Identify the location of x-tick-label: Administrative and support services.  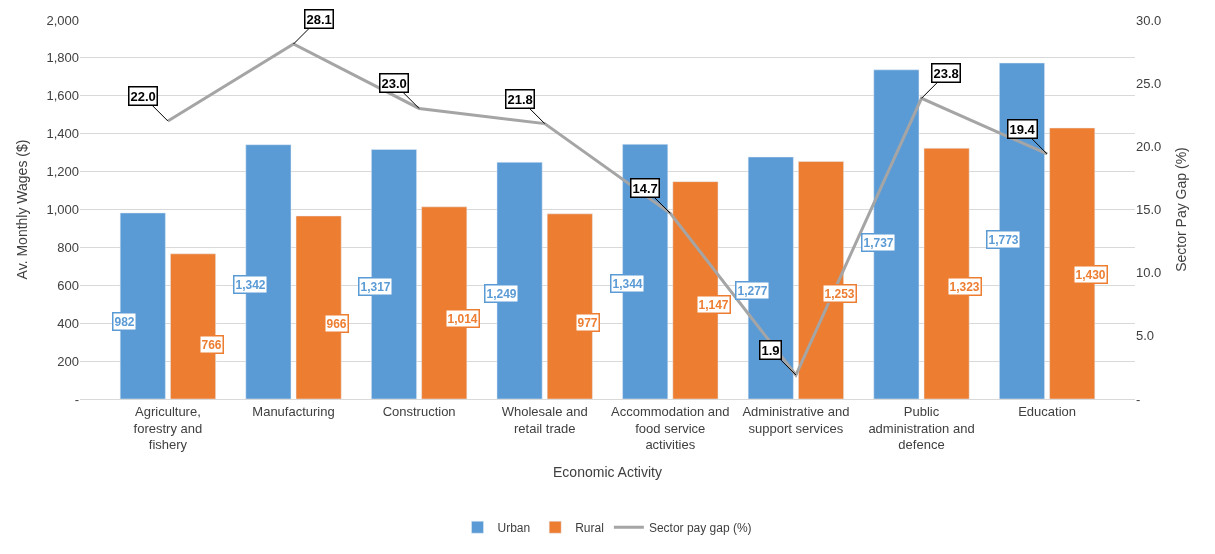
(796, 419).